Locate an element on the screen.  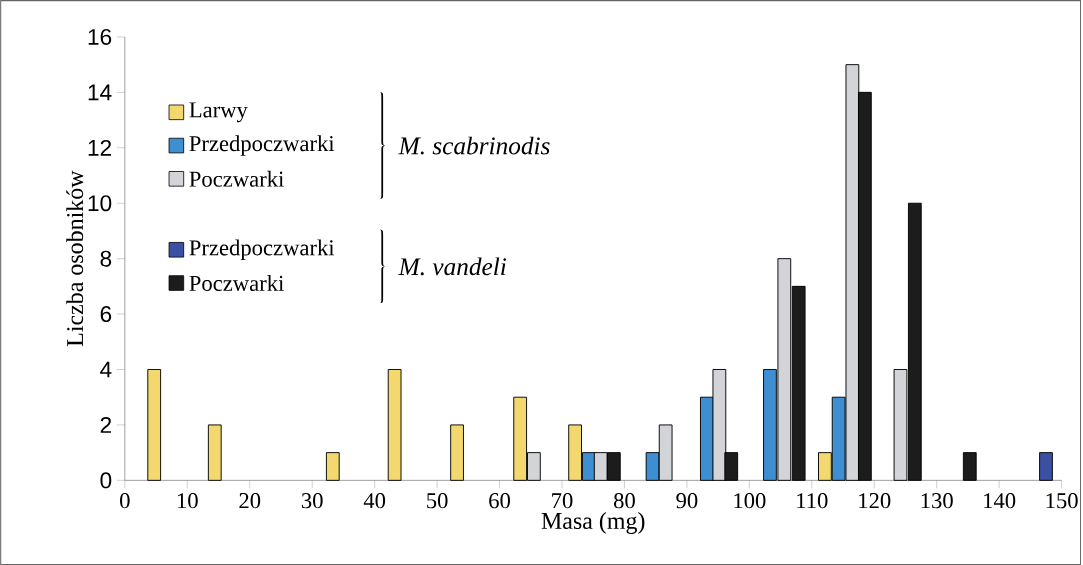
x-tick-label: 0 is located at coordinates (125, 500).